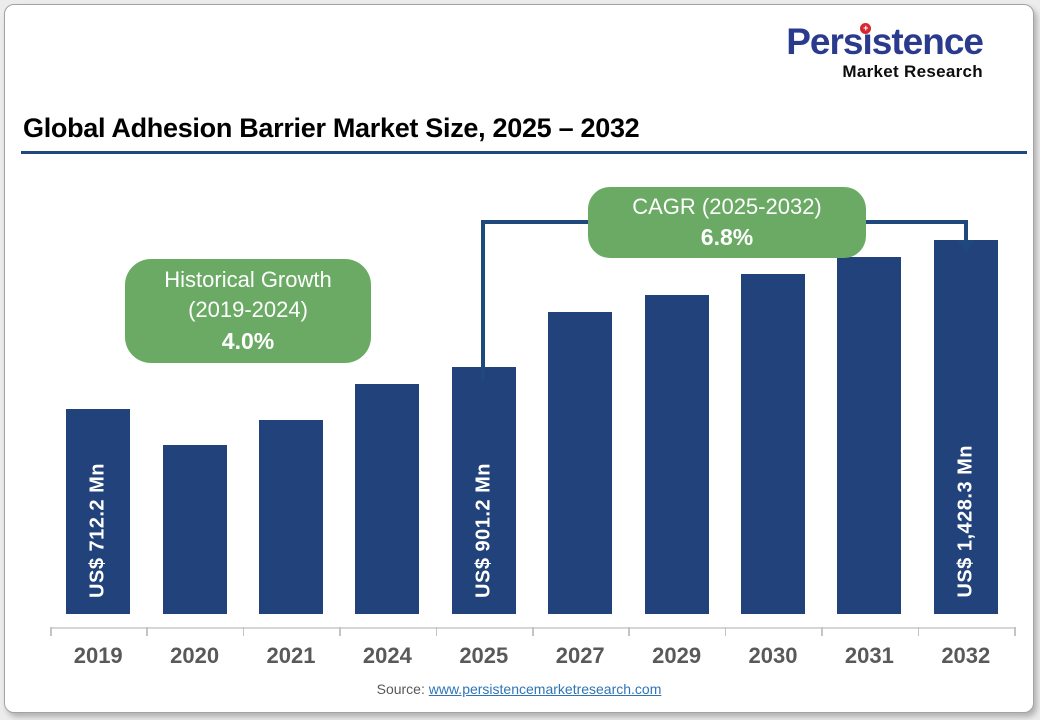 The width and height of the screenshot is (1040, 720). Describe the element at coordinates (727, 237) in the screenshot. I see `cagr-value: 6.8%` at that location.